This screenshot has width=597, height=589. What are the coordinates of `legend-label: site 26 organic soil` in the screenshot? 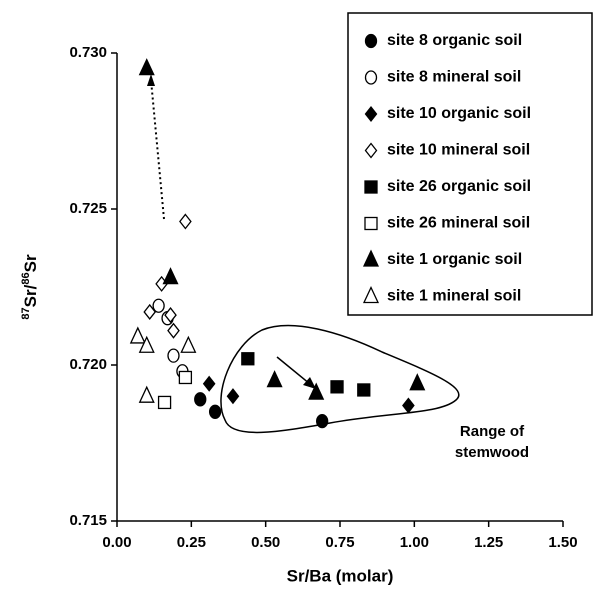 It's located at (459, 186).